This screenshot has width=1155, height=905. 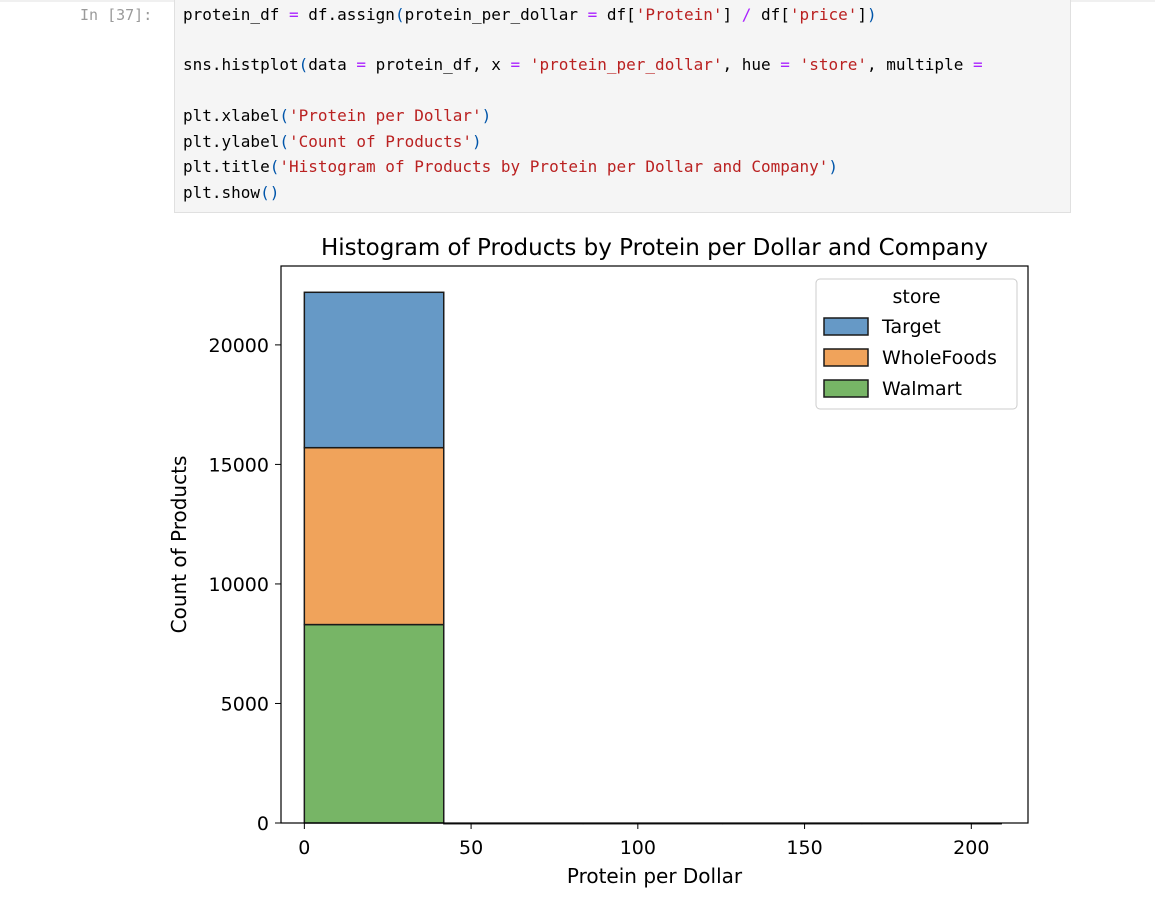 What do you see at coordinates (116, 15) in the screenshot?
I see `cell-prompt: In [37]:` at bounding box center [116, 15].